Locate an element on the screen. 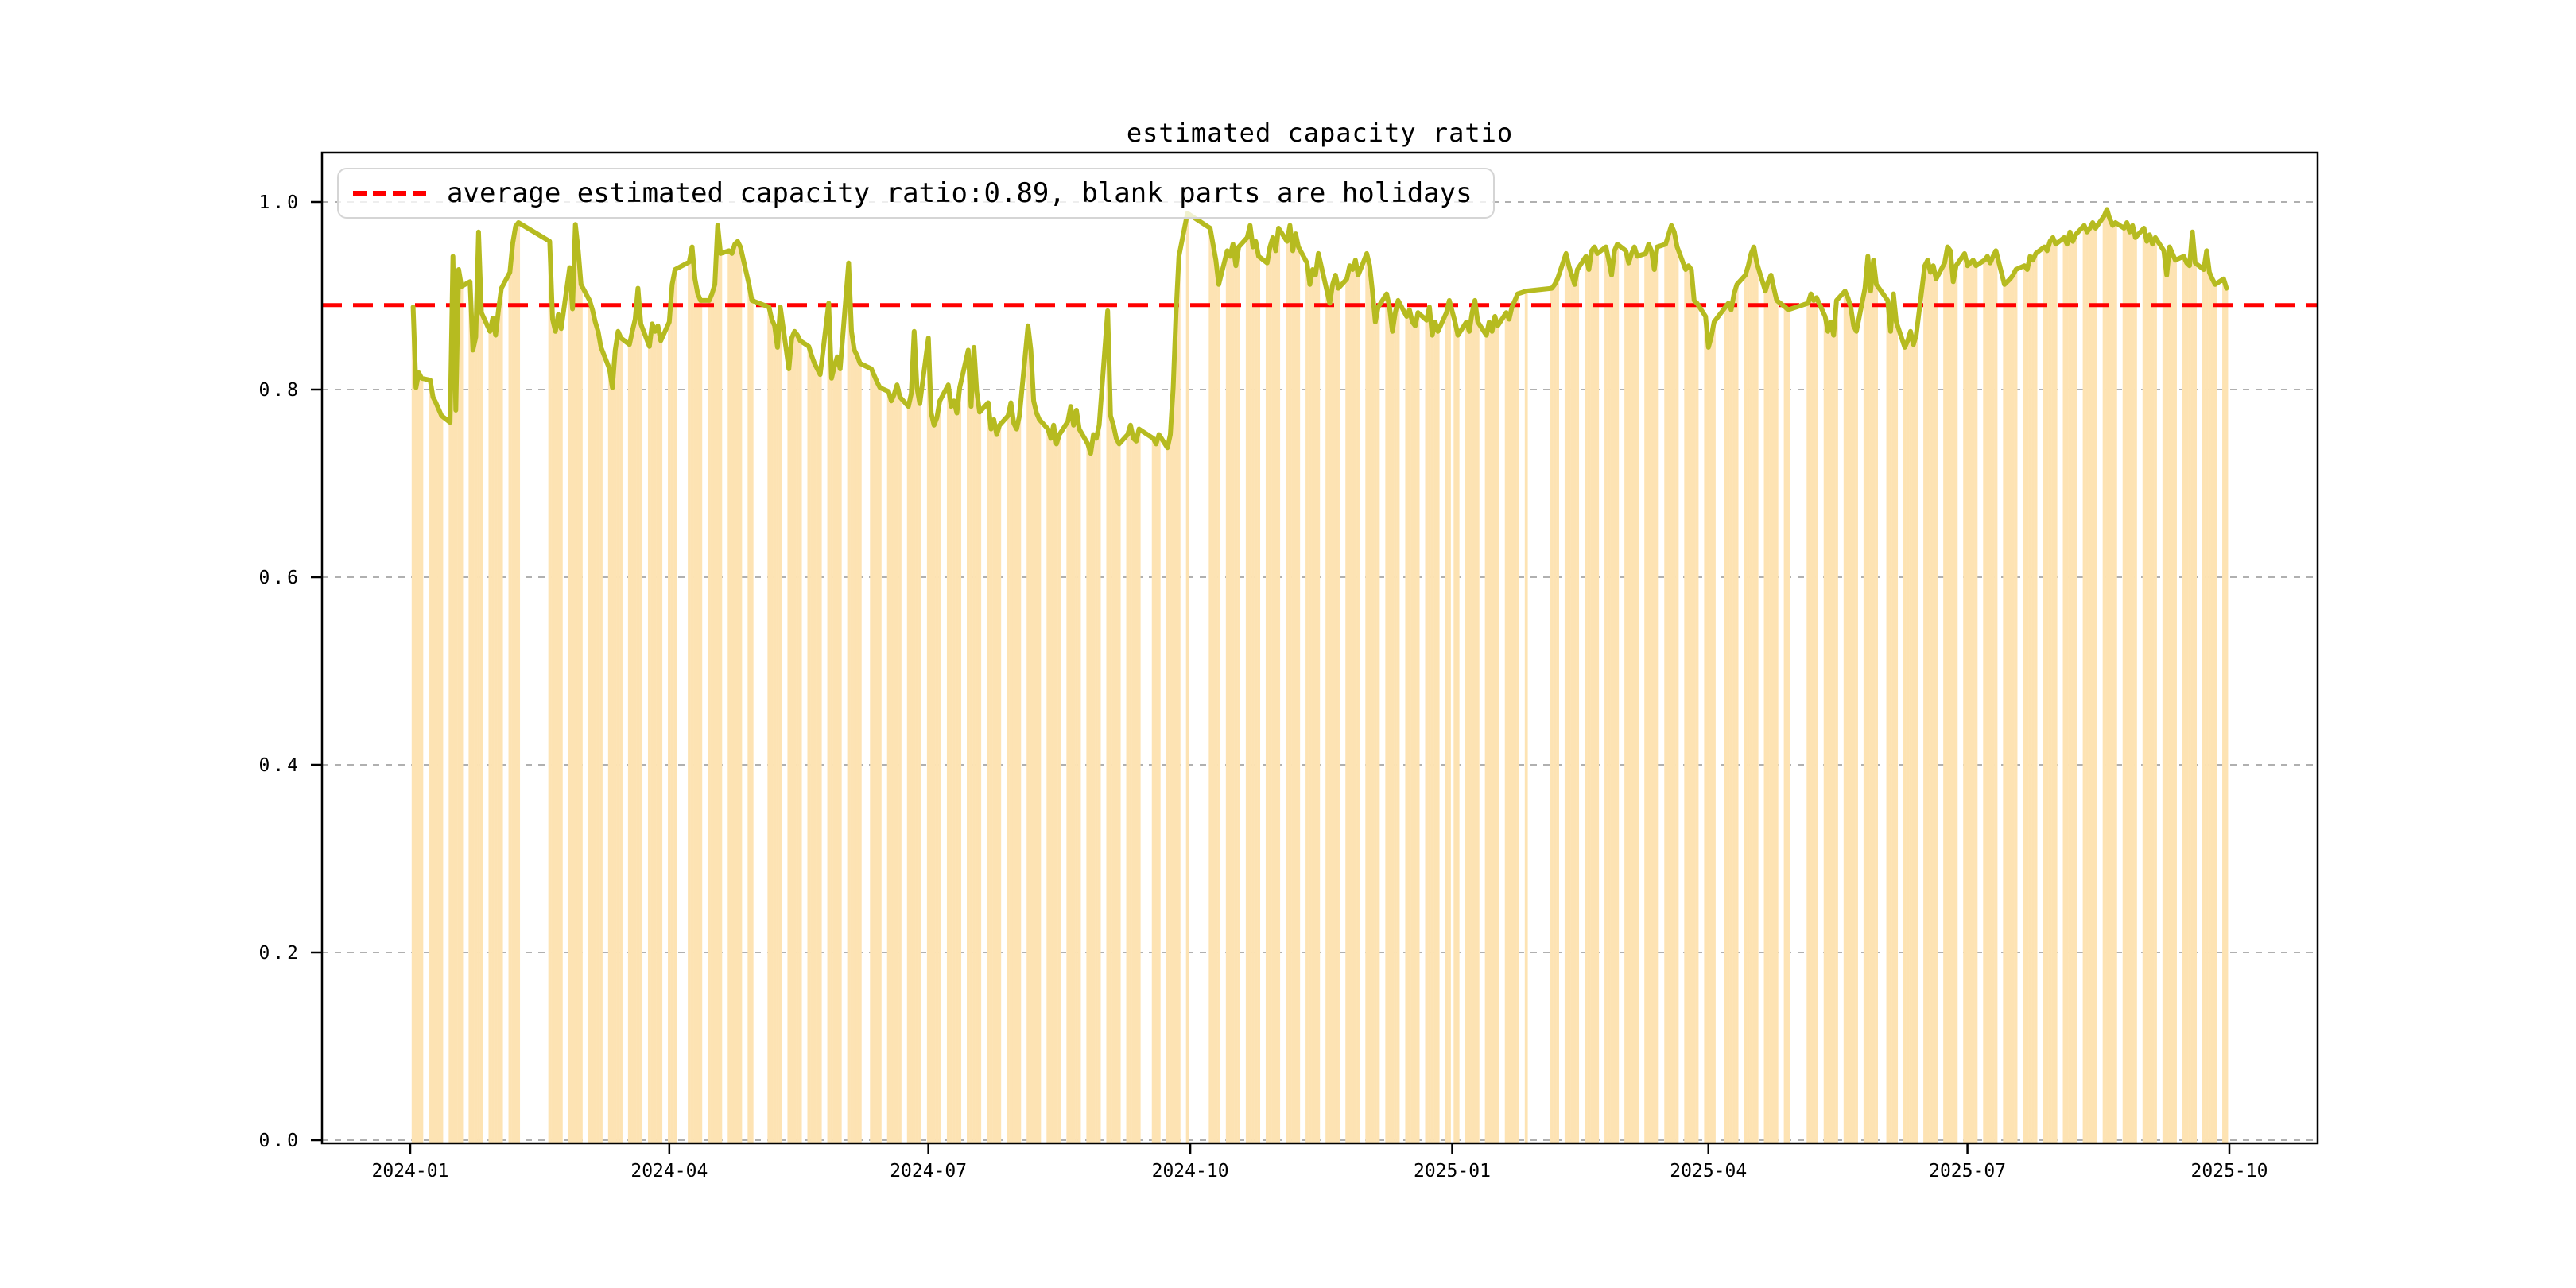 The height and width of the screenshot is (1288, 2576). y-tick-label: 0.2 is located at coordinates (280, 954).